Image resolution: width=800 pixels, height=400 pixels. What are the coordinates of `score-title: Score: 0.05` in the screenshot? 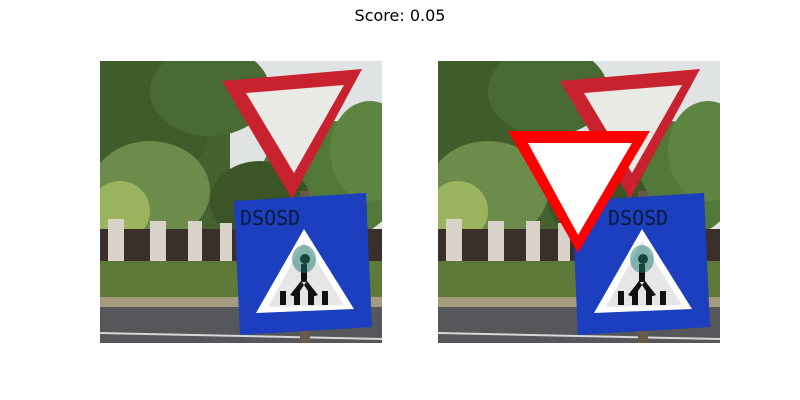 It's located at (400, 15).